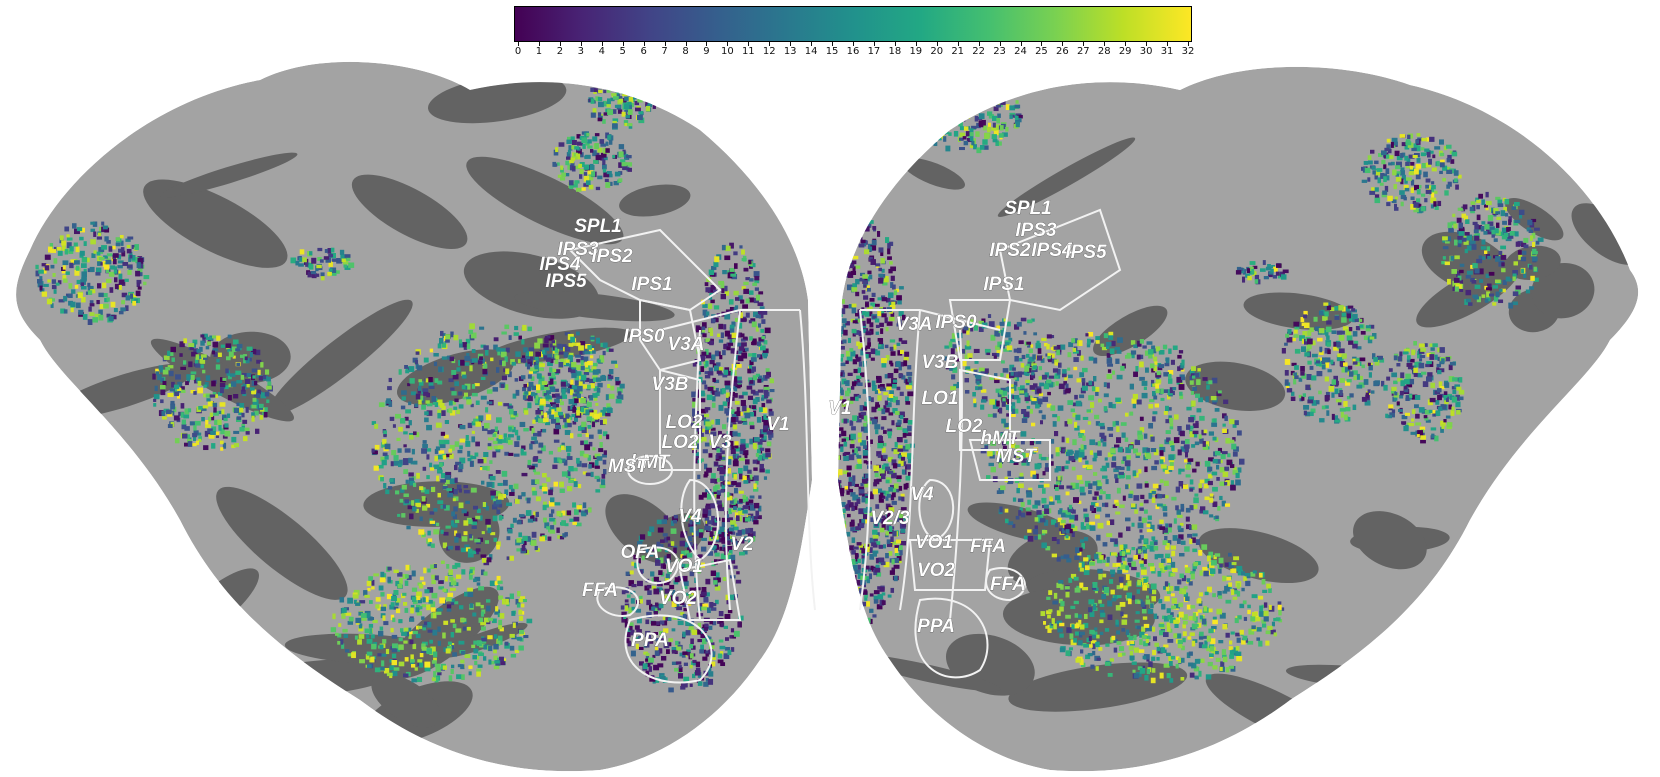  What do you see at coordinates (1104, 51) in the screenshot?
I see `colorbar-tick-label: 28` at bounding box center [1104, 51].